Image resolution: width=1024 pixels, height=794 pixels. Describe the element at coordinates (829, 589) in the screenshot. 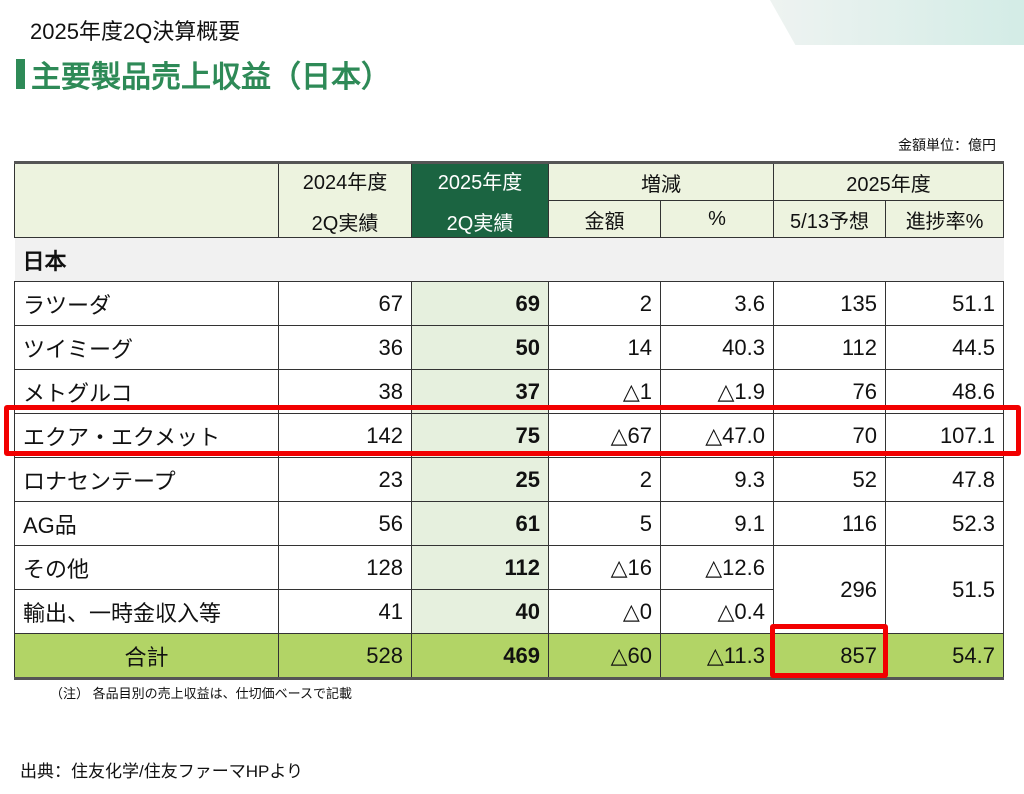

I see `cell-forecast: 296` at that location.